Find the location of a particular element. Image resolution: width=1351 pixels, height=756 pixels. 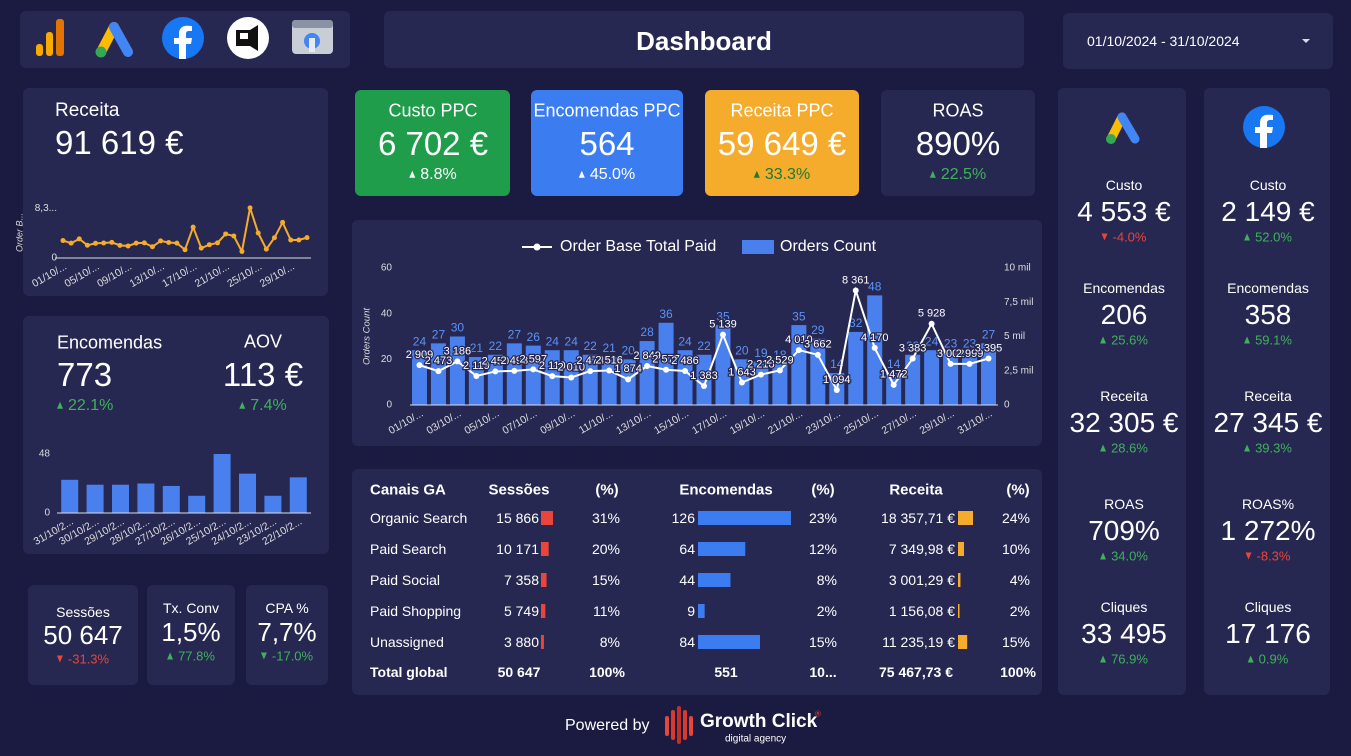

line-value-label: 2 529 is located at coordinates (780, 360).